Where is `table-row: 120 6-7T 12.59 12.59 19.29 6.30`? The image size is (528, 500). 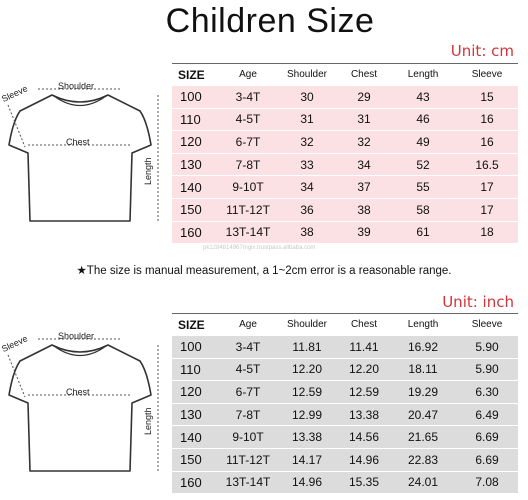 table-row: 120 6-7T 12.59 12.59 19.29 6.30 is located at coordinates (345, 392).